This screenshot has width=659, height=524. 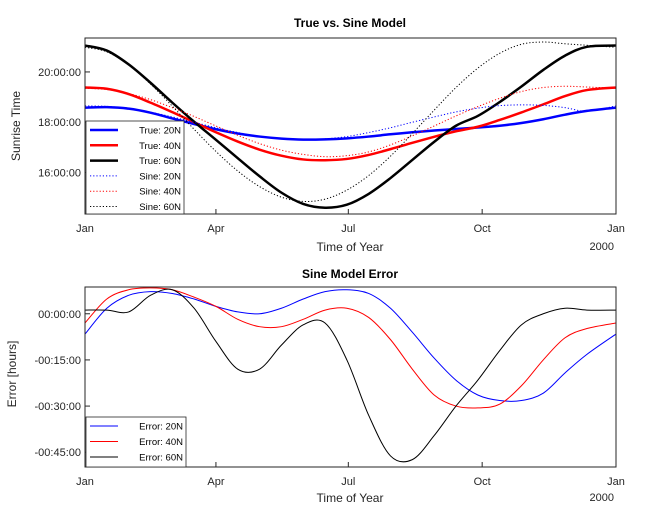 I want to click on legend-label: True: 20N, so click(x=160, y=131).